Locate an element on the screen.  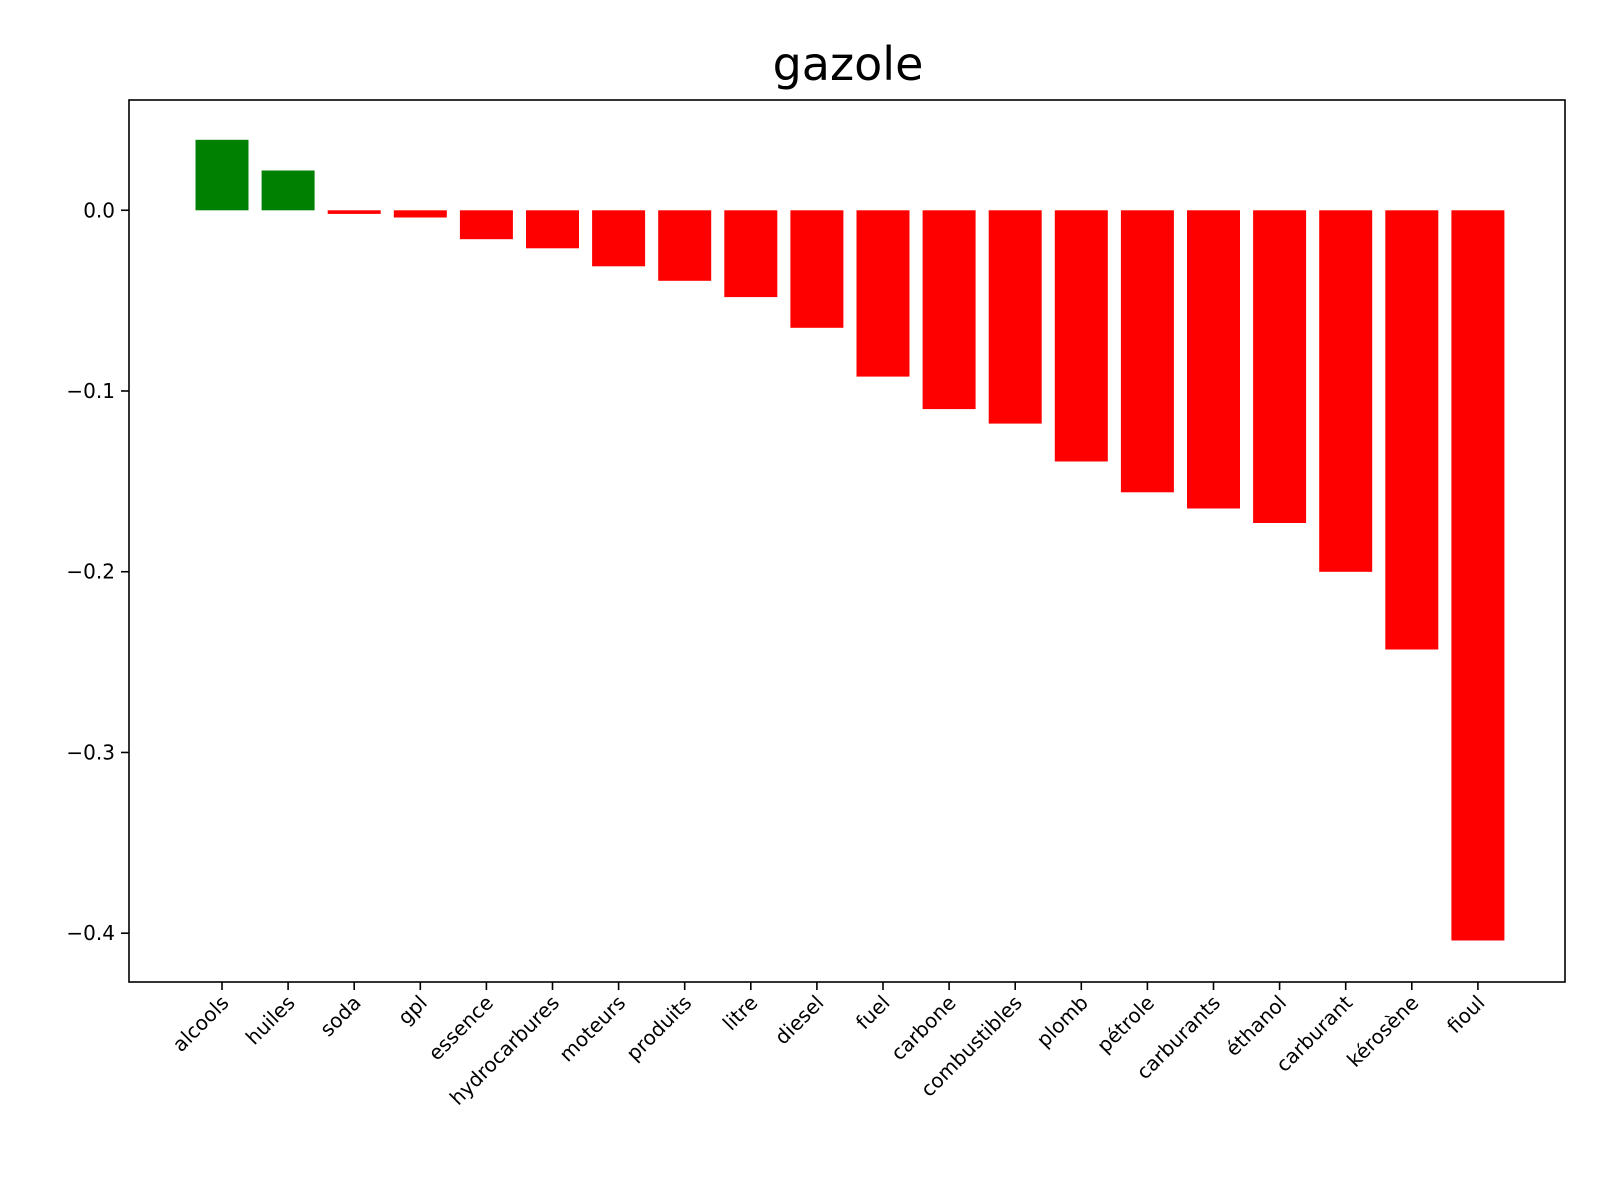
y-tick-label: −0.1 is located at coordinates (90, 391).